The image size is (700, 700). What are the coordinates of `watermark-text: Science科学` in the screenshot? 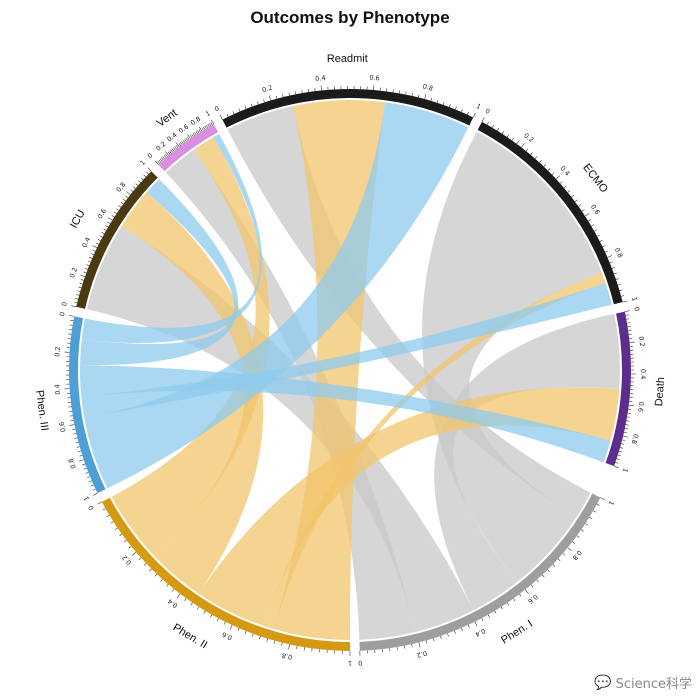 It's located at (653, 684).